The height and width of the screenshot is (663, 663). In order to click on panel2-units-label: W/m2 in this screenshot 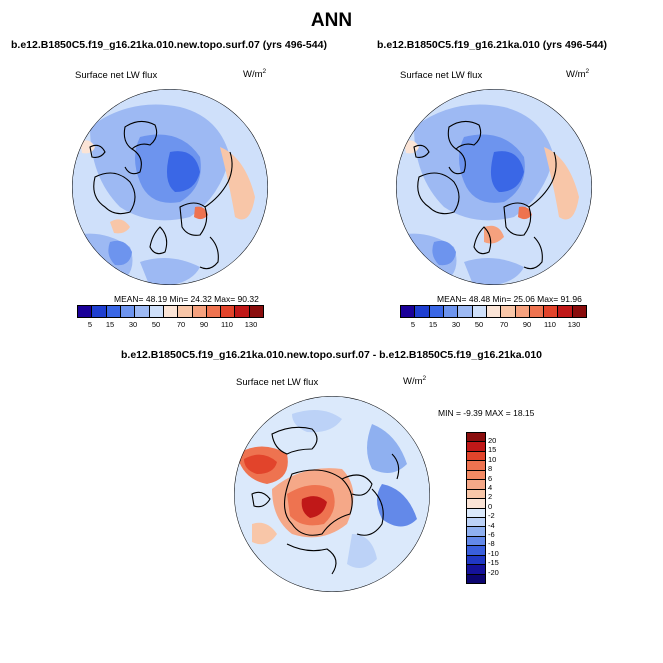, I will do `click(578, 74)`.